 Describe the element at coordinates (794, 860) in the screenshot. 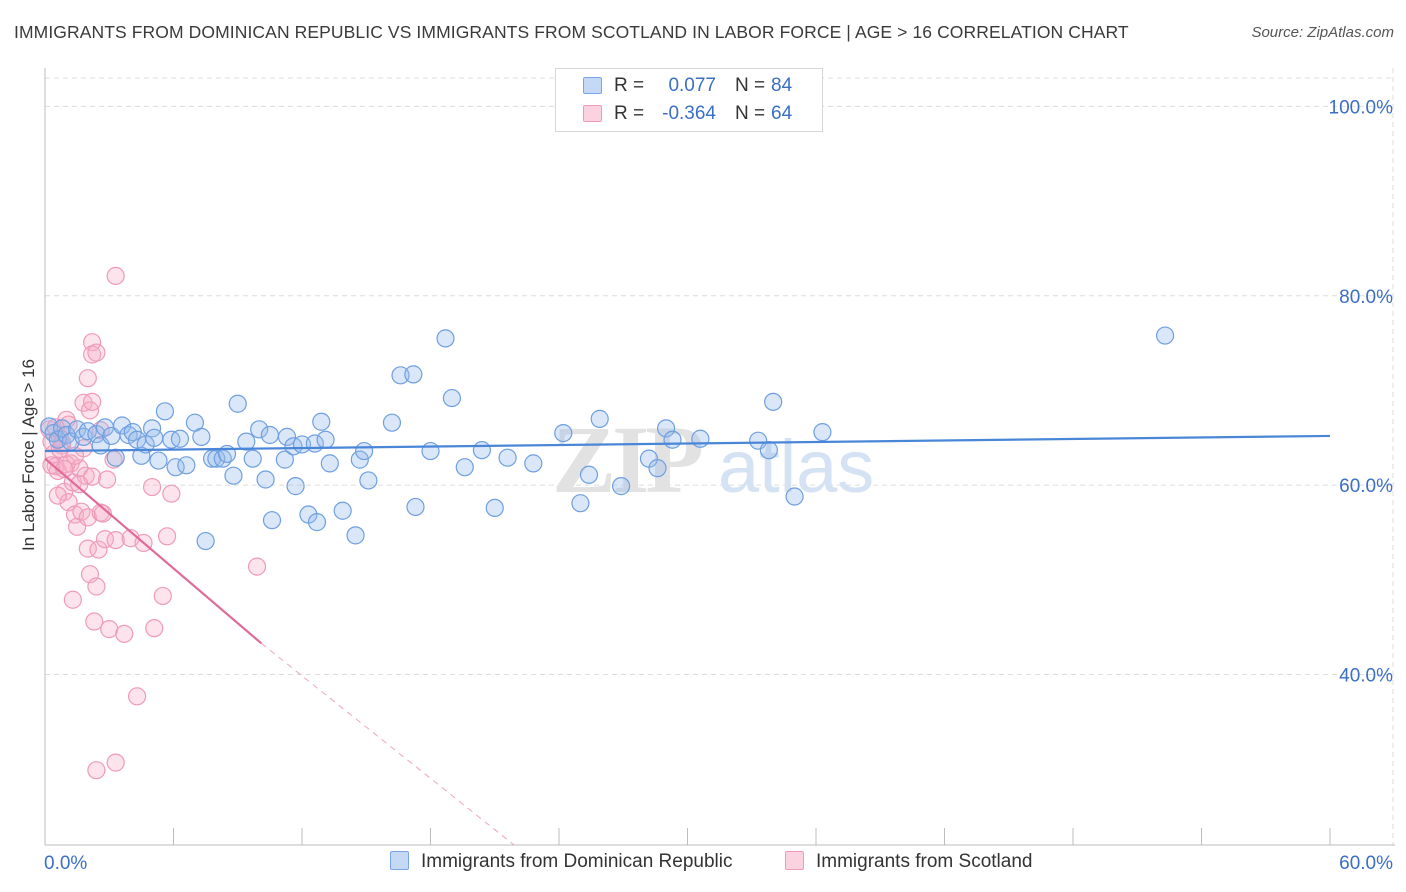

I see `bottom-legend-swatch-scotland` at that location.